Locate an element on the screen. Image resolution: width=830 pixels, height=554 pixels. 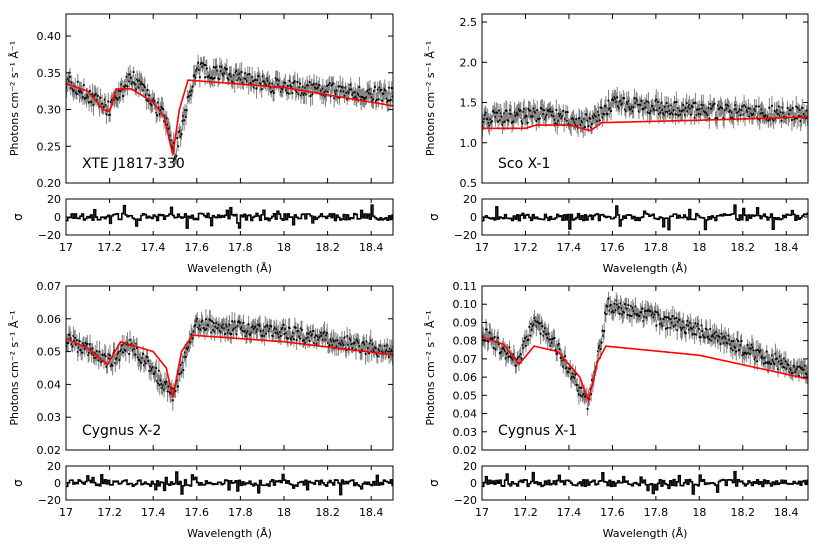
y-tick-label: 0.02 is located at coordinates (465, 450).